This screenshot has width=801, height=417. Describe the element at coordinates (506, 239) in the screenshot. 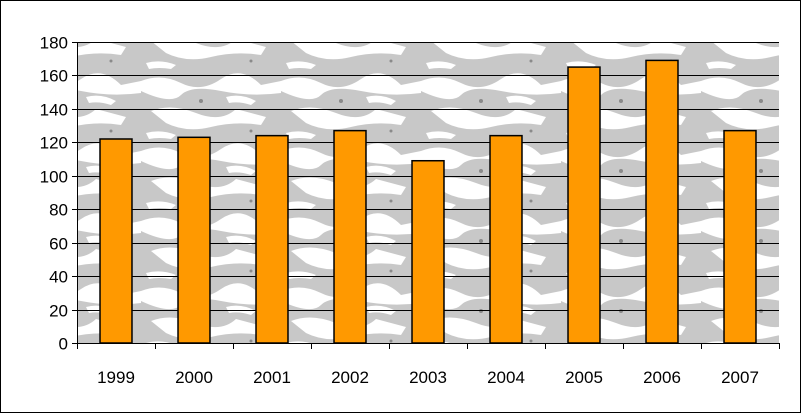

I see `bar-2004` at that location.